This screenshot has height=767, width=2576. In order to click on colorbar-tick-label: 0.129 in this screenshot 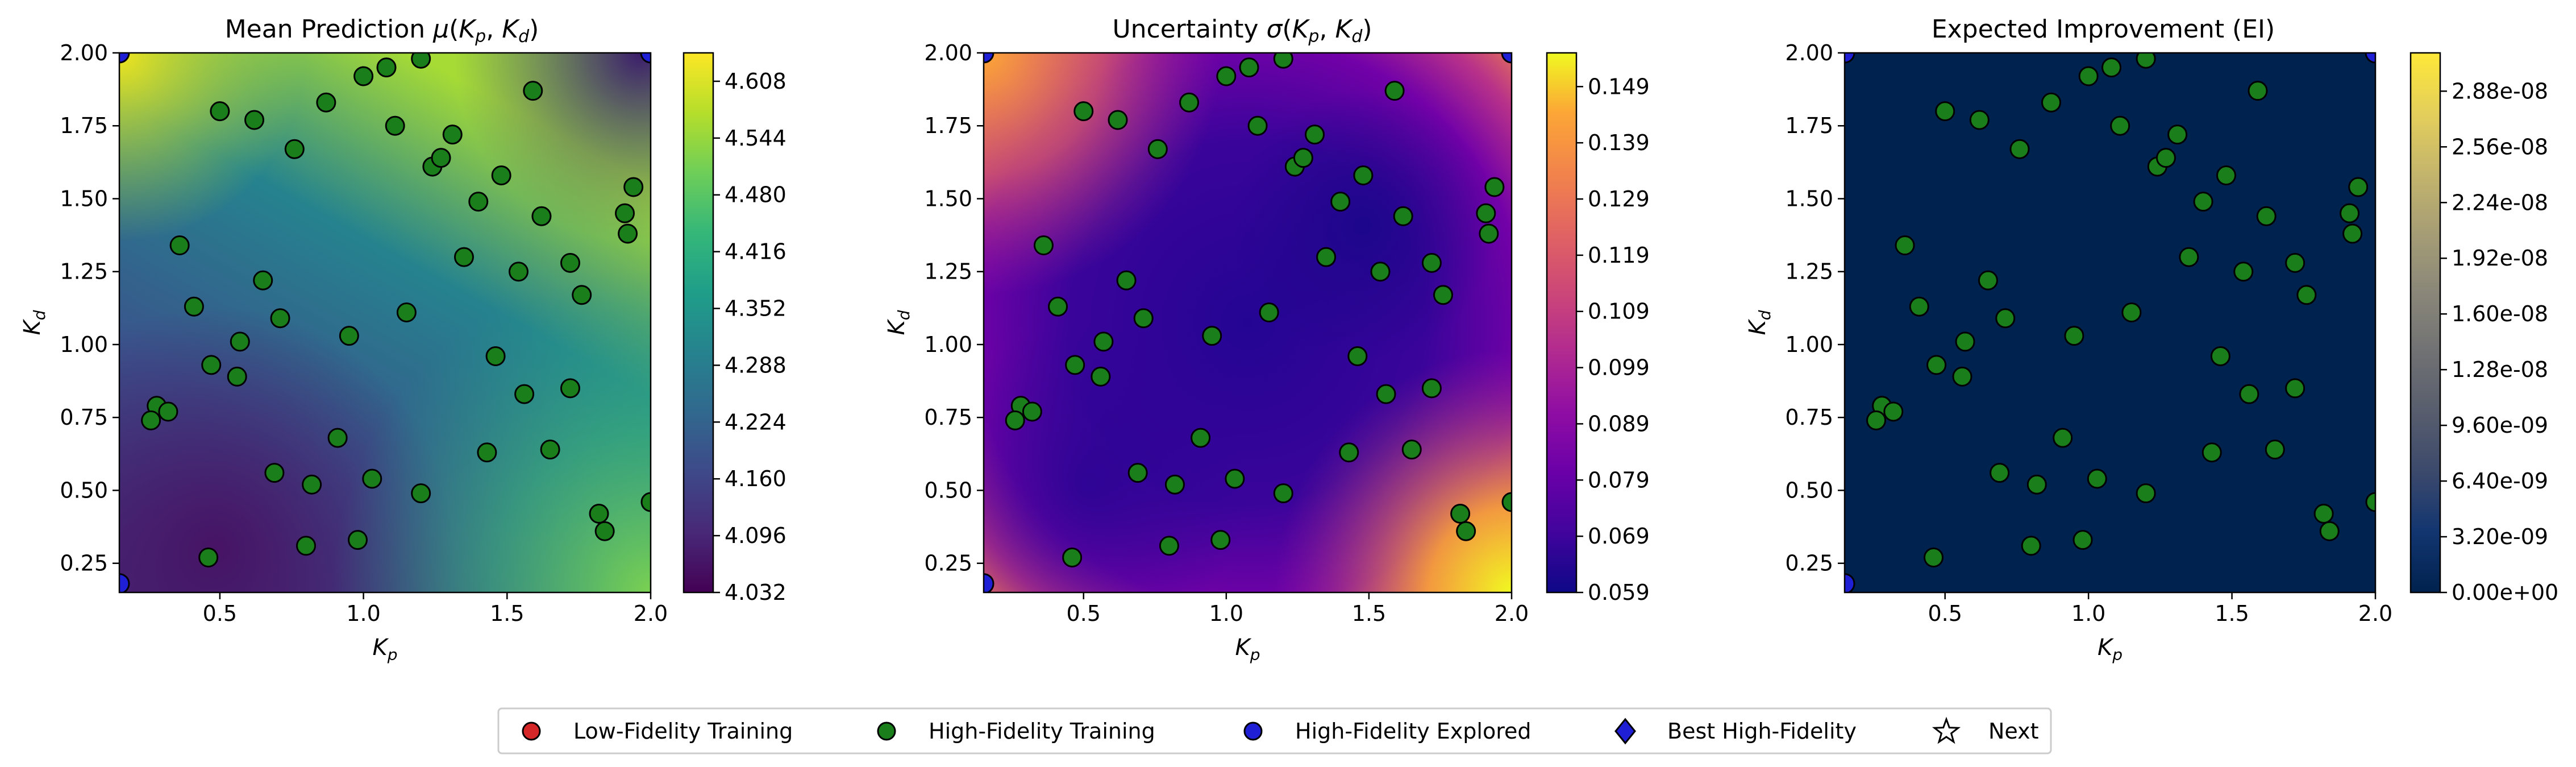, I will do `click(1619, 199)`.